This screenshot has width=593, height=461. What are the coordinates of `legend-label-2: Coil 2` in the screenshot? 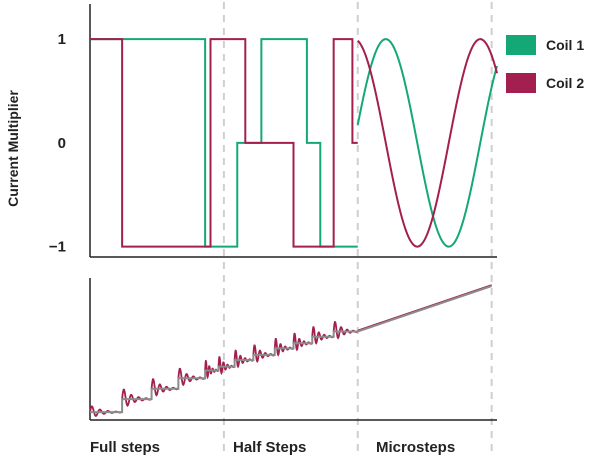 It's located at (565, 83).